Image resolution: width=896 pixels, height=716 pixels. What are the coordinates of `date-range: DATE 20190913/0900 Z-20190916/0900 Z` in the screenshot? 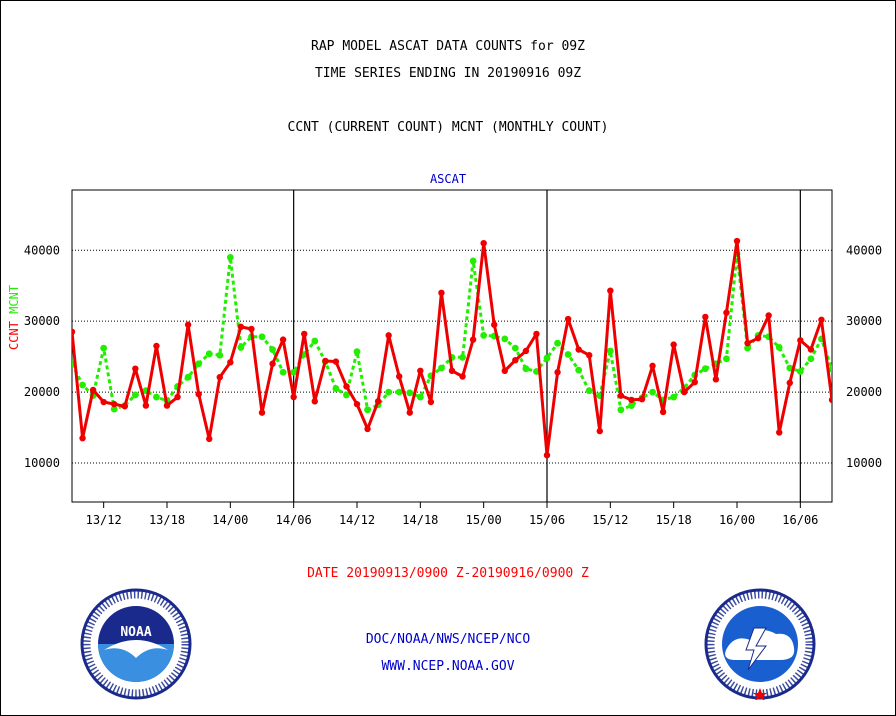 It's located at (448, 573).